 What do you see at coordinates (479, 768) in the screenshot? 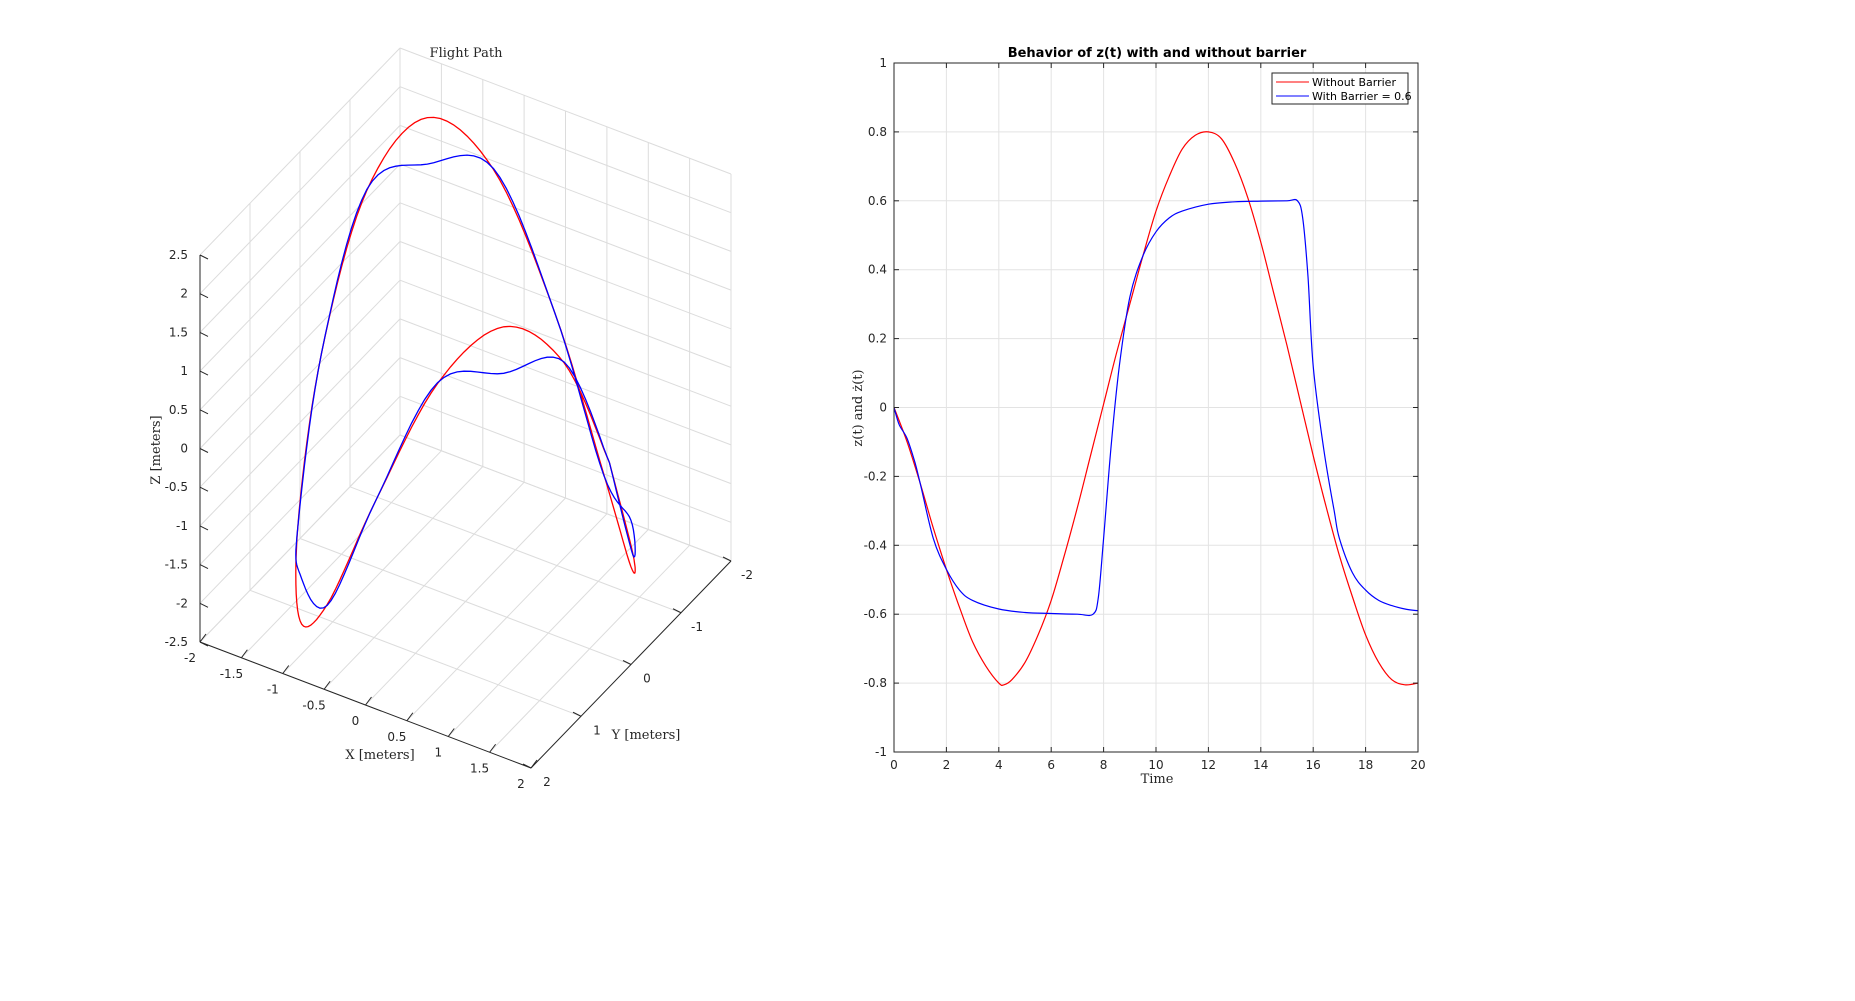
I see `x-tick-label: 1.5` at bounding box center [479, 768].